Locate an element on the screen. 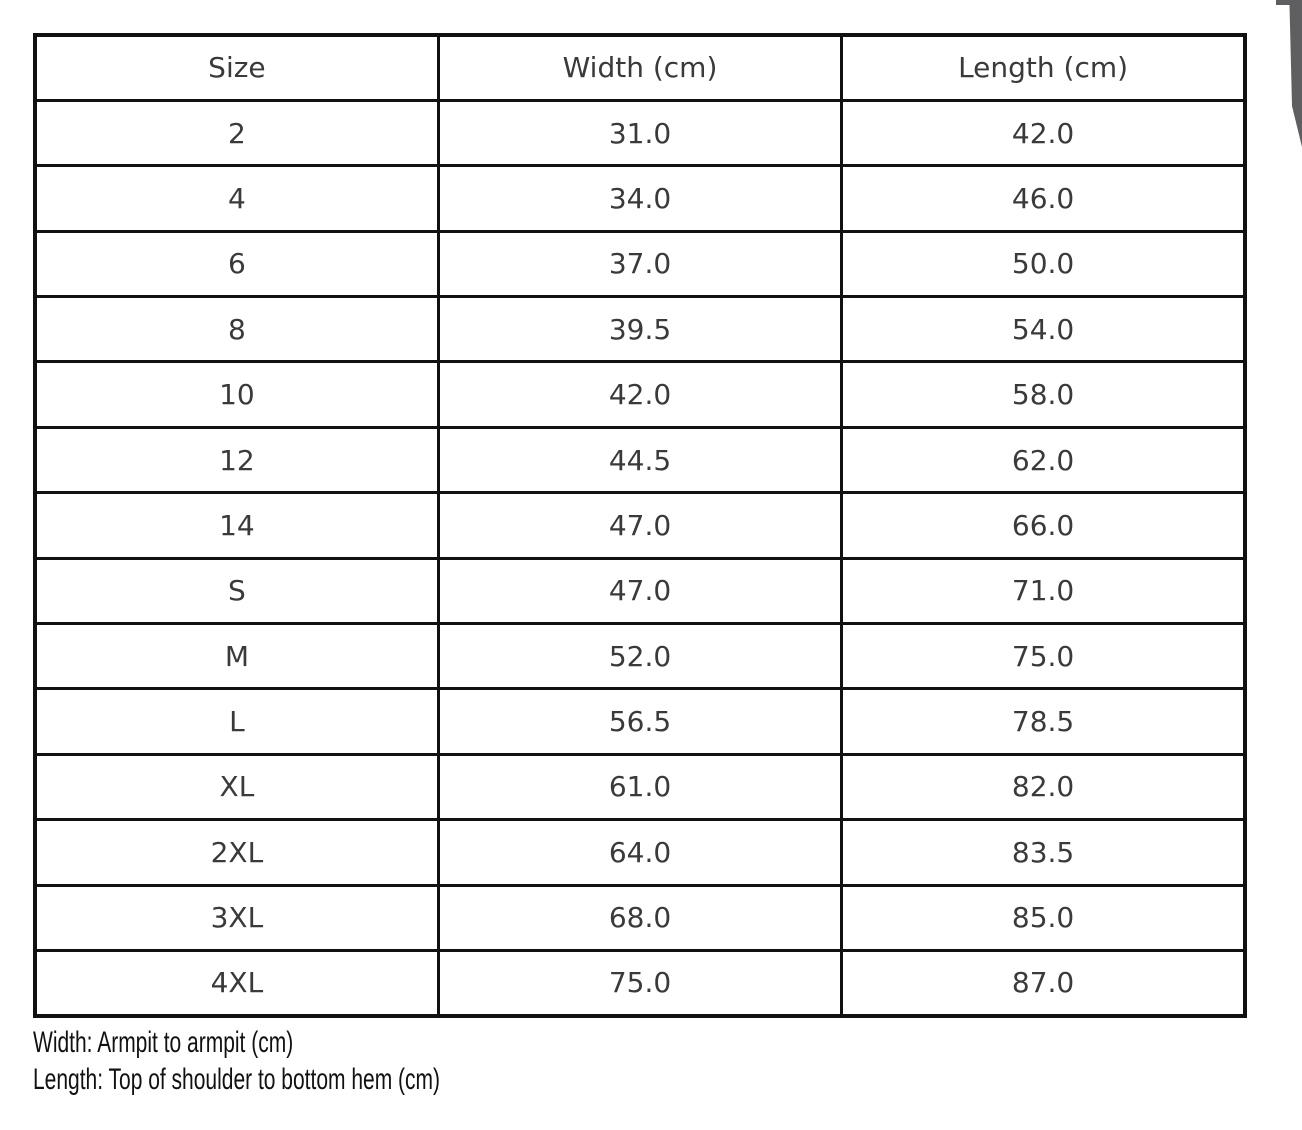 The image size is (1302, 1130). size-cell: 4XL is located at coordinates (236, 983).